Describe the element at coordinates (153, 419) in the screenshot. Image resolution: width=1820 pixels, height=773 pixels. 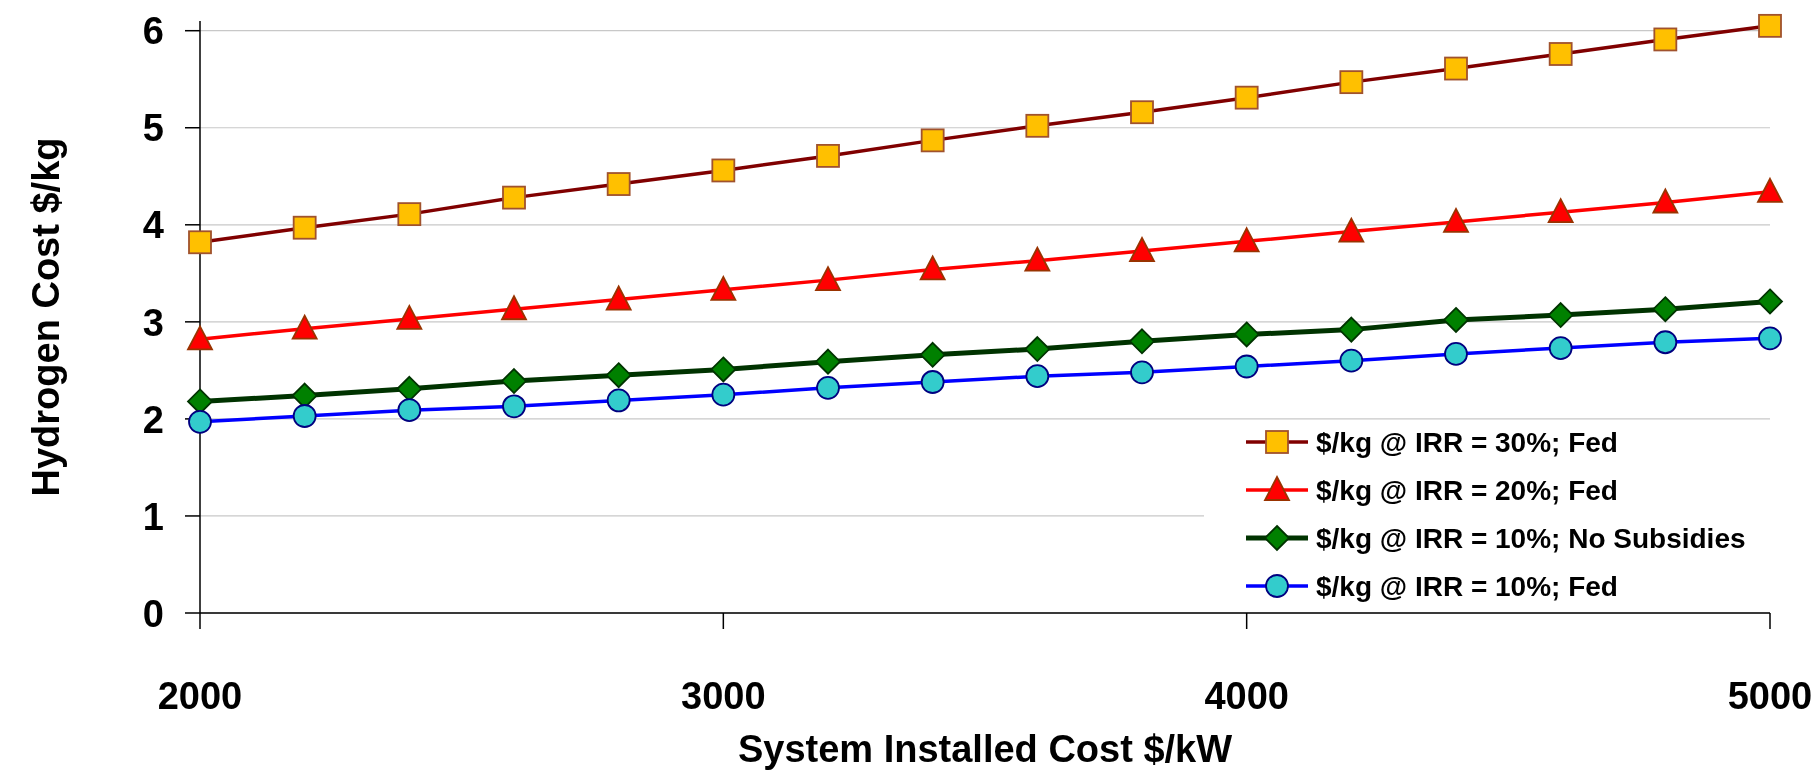
I see `y-tick-label: 2` at that location.